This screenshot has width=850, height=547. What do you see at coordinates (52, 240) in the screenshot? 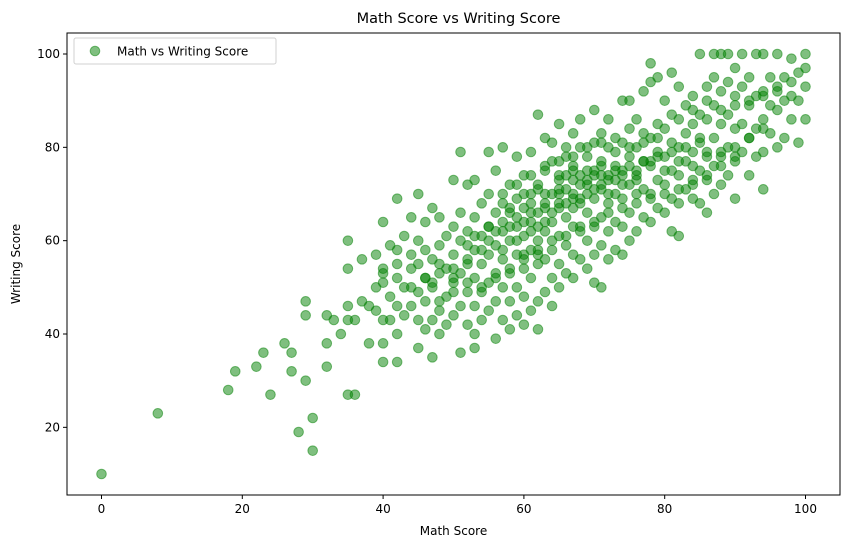
I see `y-axis-ticks: 20 40 60 80 100` at bounding box center [52, 240].